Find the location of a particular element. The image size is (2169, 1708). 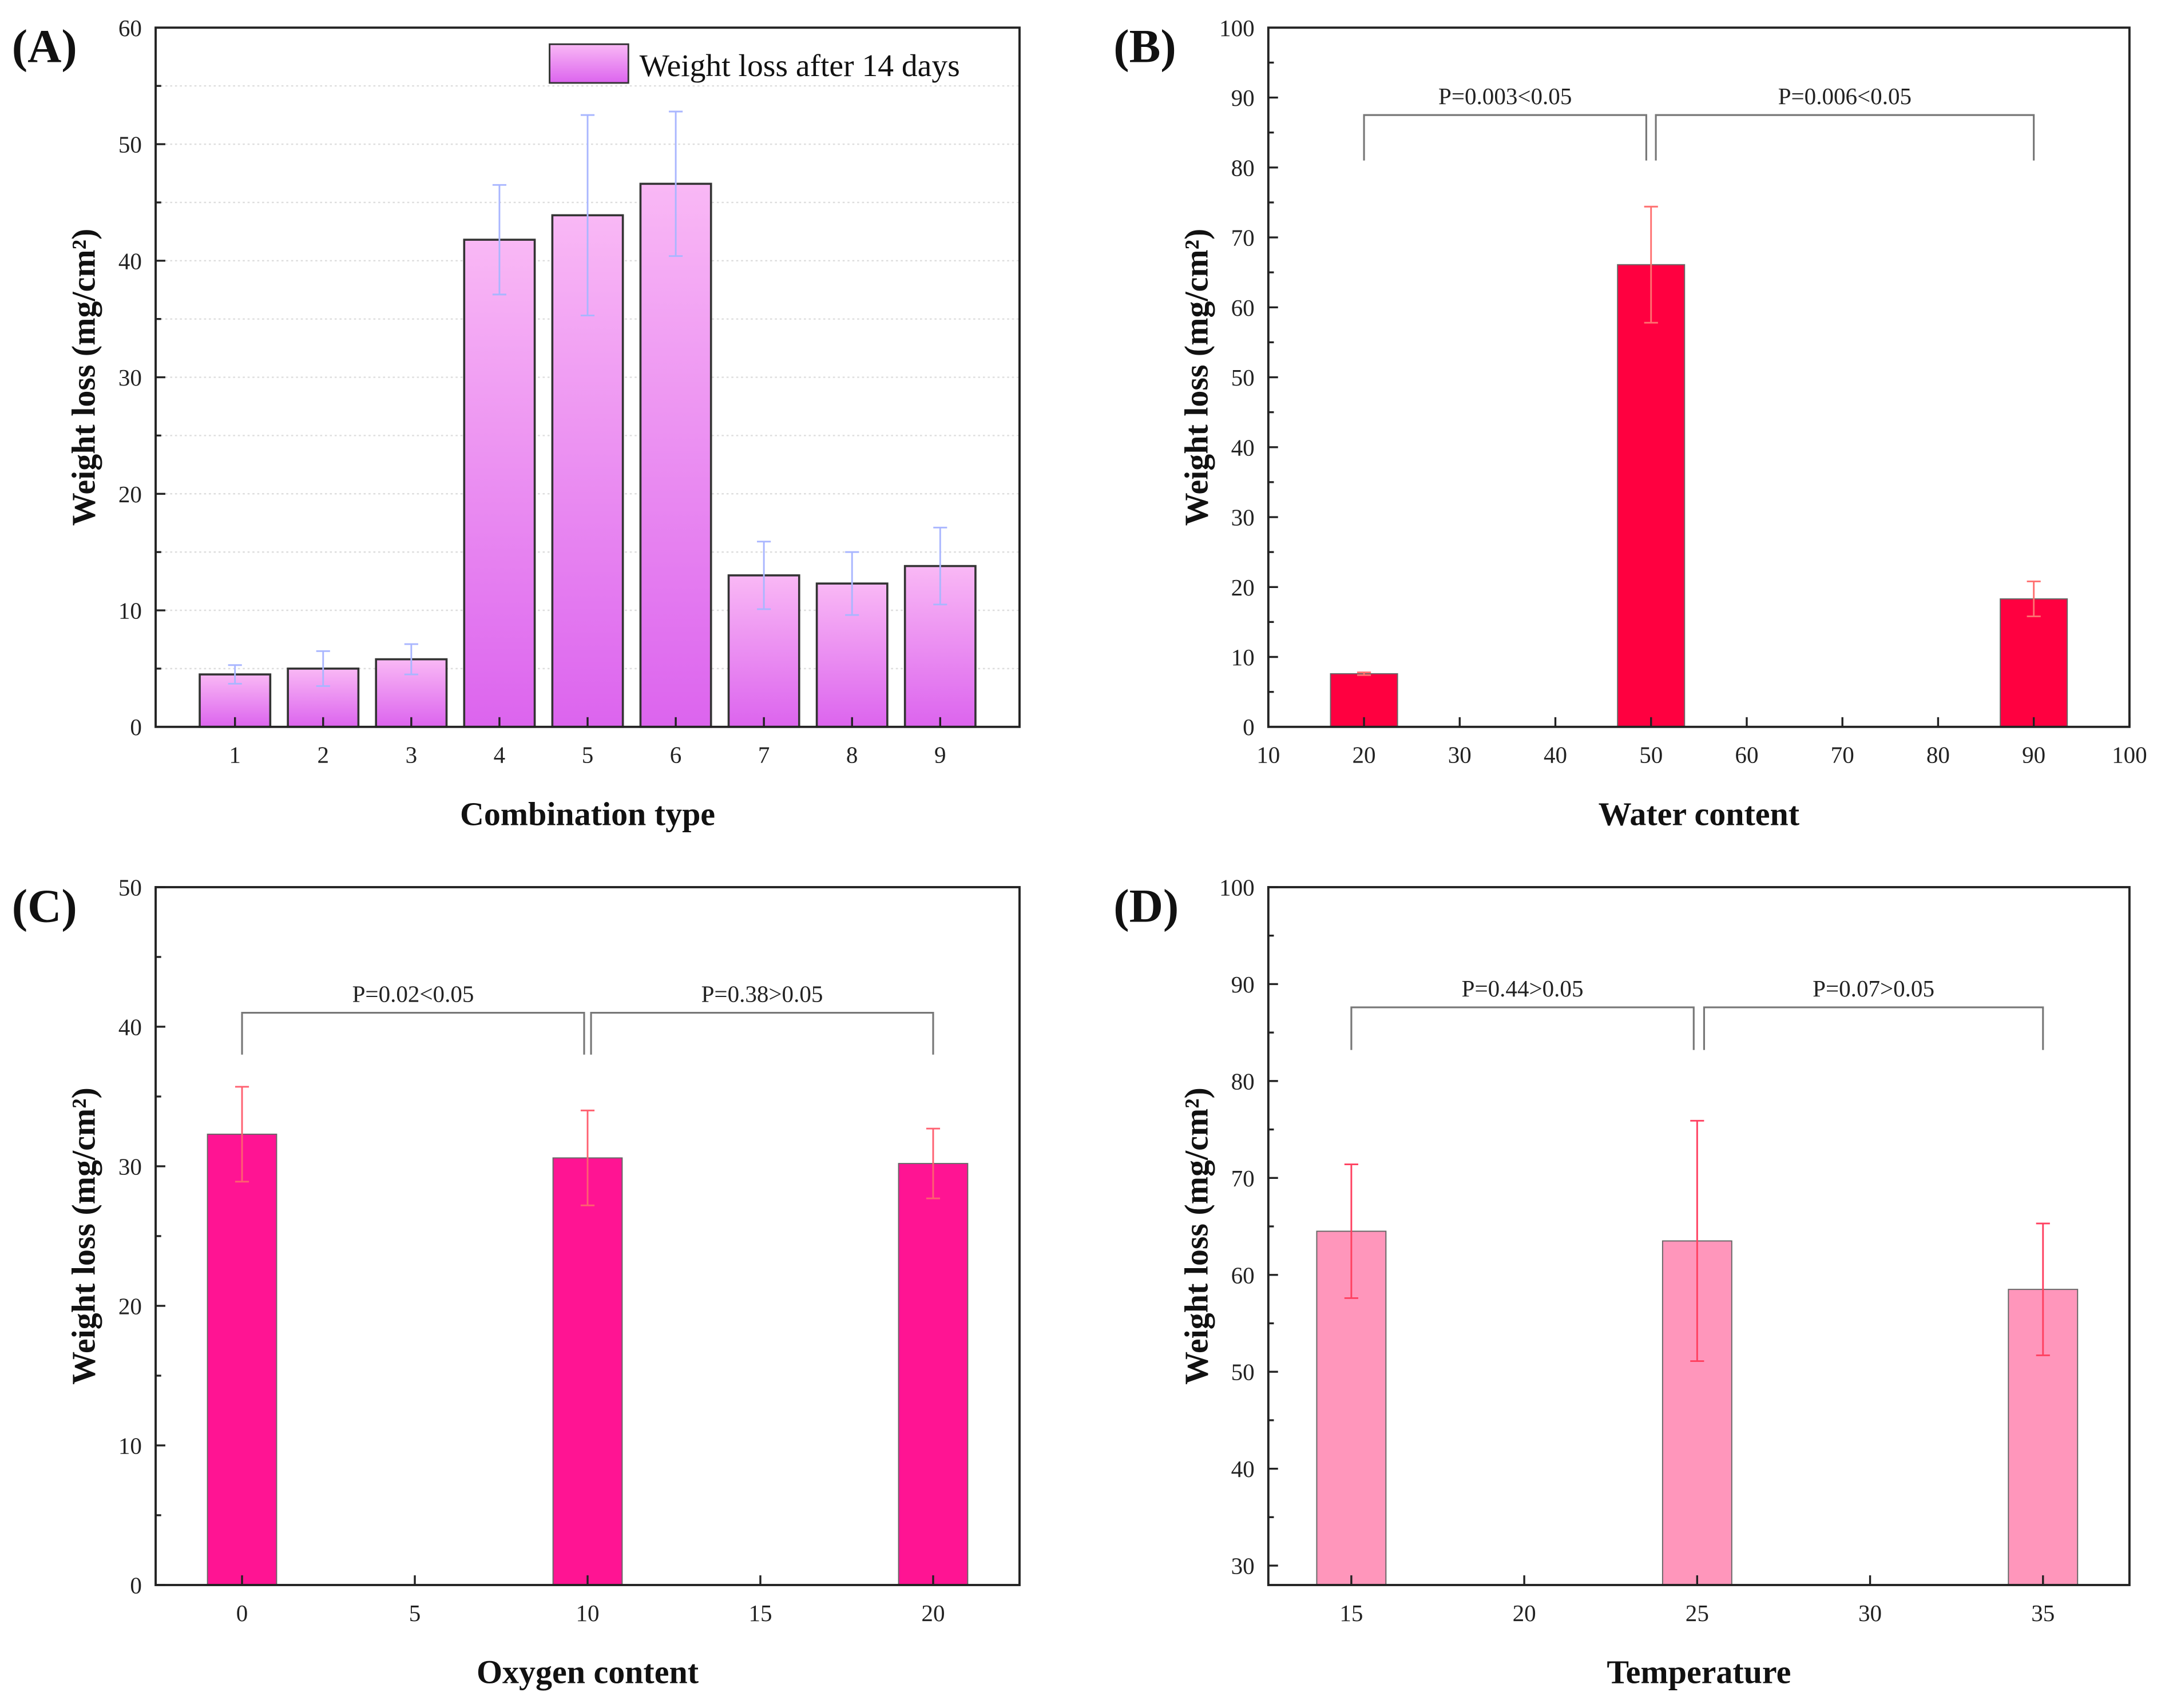

x-tick-label: 3 is located at coordinates (412, 755).